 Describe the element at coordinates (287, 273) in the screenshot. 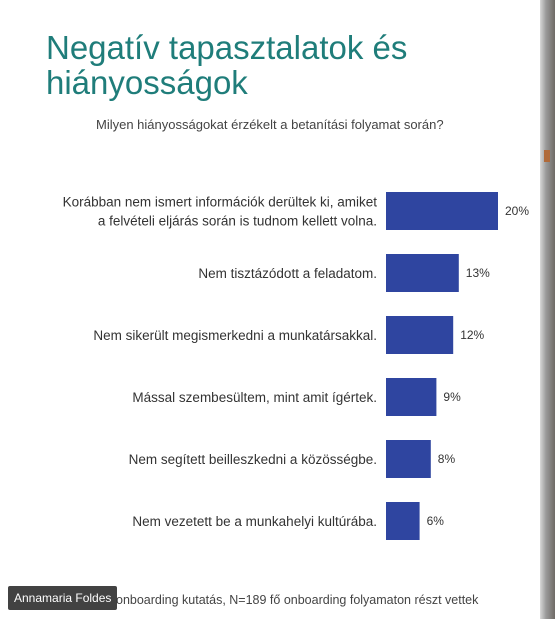

I see `category-label-2: Nem tisztázódott a feladatom.` at that location.